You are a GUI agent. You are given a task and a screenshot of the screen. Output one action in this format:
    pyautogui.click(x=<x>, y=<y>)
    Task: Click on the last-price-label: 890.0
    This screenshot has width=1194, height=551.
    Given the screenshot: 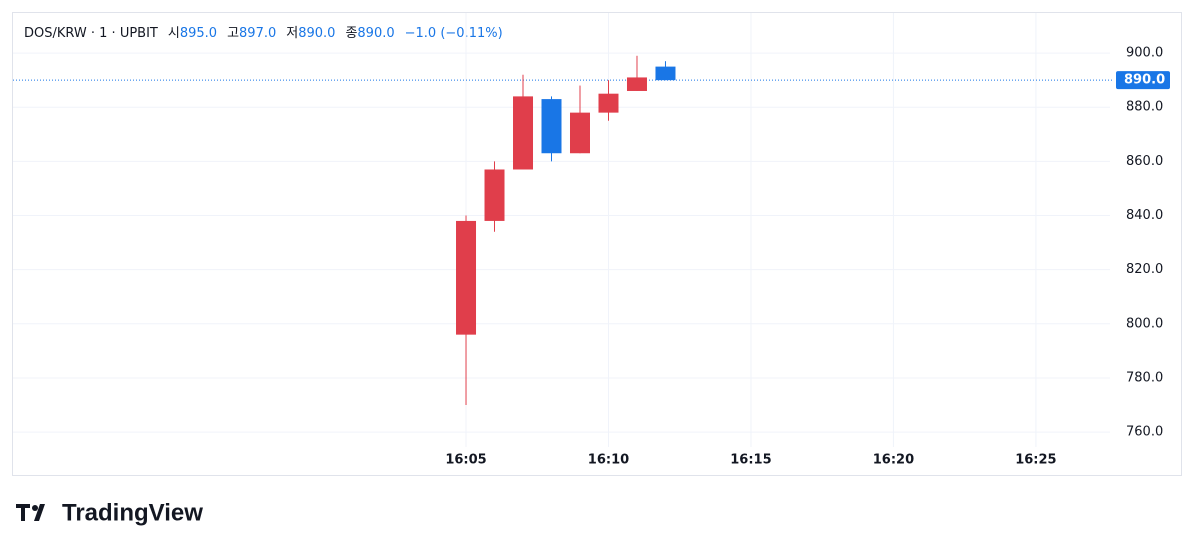 What is the action you would take?
    pyautogui.click(x=1144, y=80)
    